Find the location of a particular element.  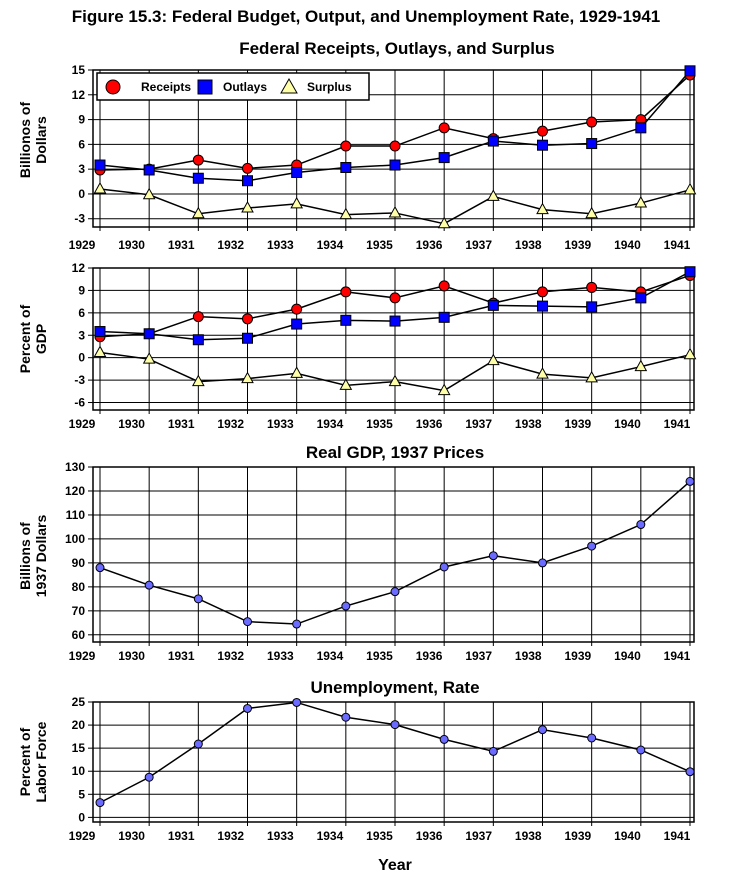

y-tick-label: 6 is located at coordinates (81, 313).